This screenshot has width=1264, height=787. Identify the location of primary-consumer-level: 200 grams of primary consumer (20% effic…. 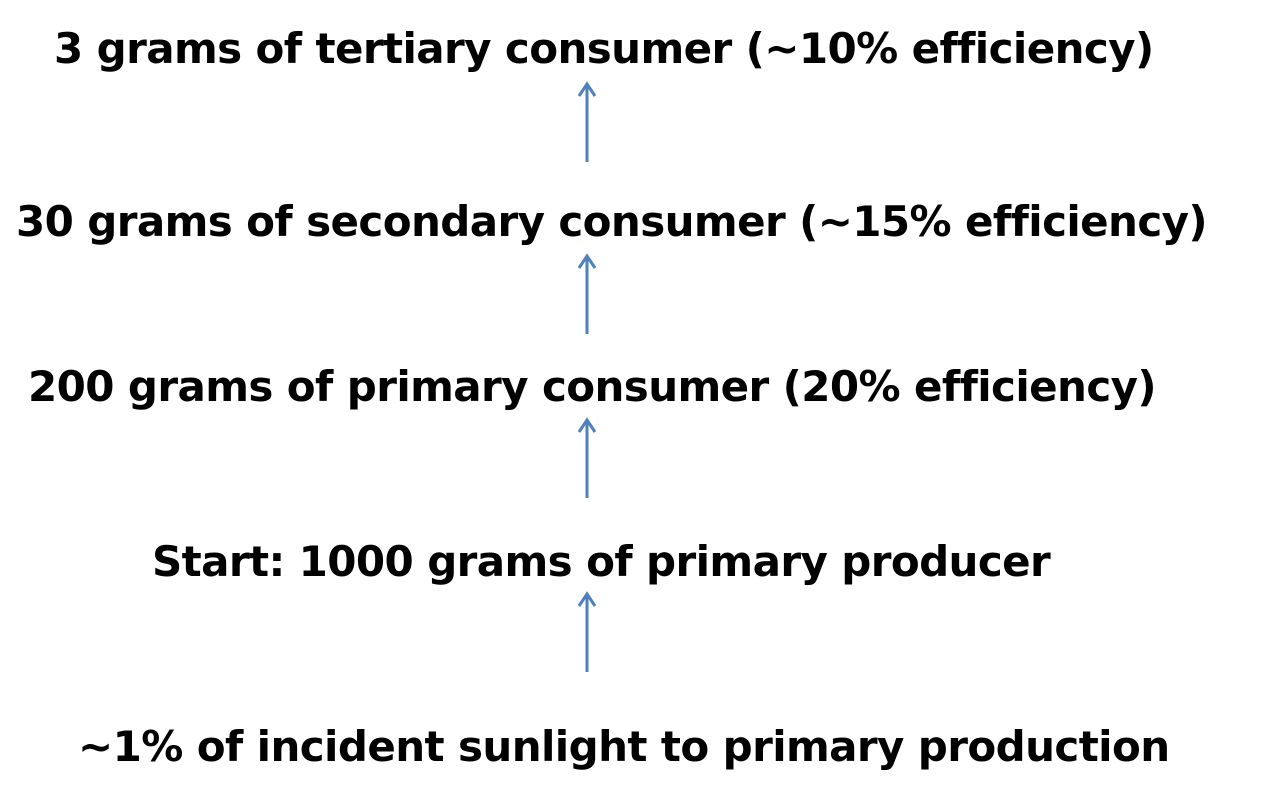
(592, 386).